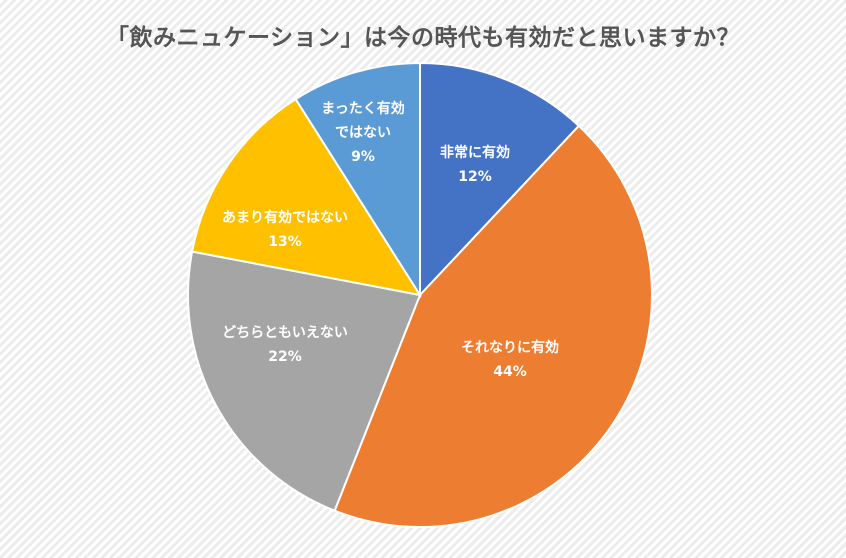 This screenshot has height=558, width=846. Describe the element at coordinates (285, 333) in the screenshot. I see `slice-category-label: どちらともいえない` at that location.